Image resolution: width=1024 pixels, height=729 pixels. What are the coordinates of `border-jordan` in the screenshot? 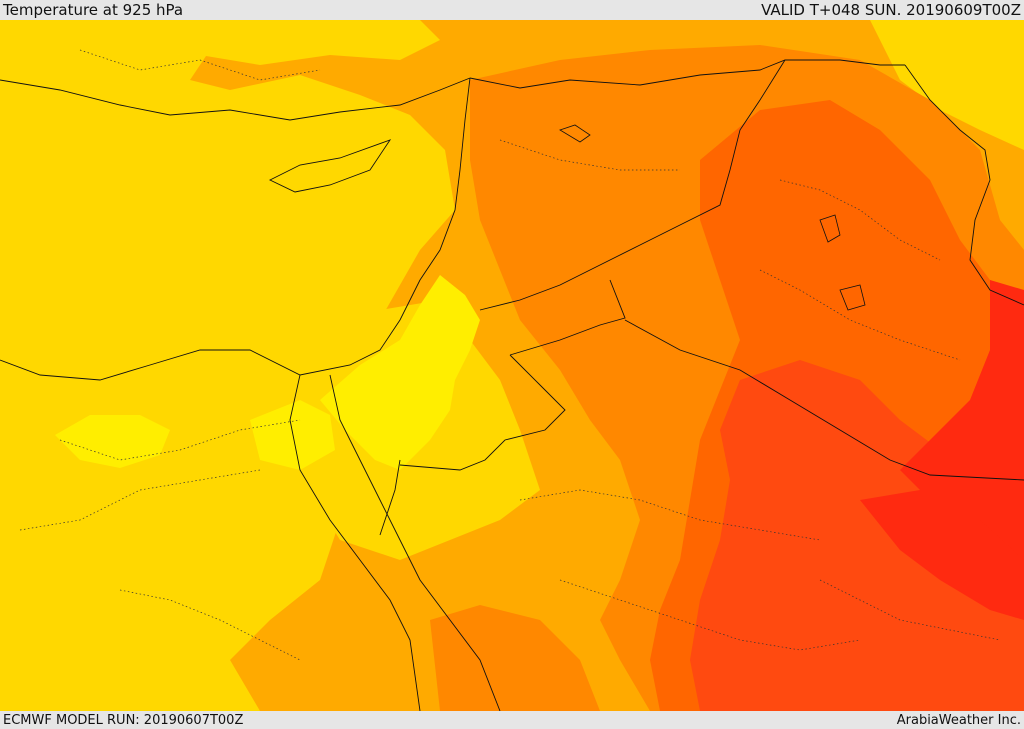 It's located at (567, 317).